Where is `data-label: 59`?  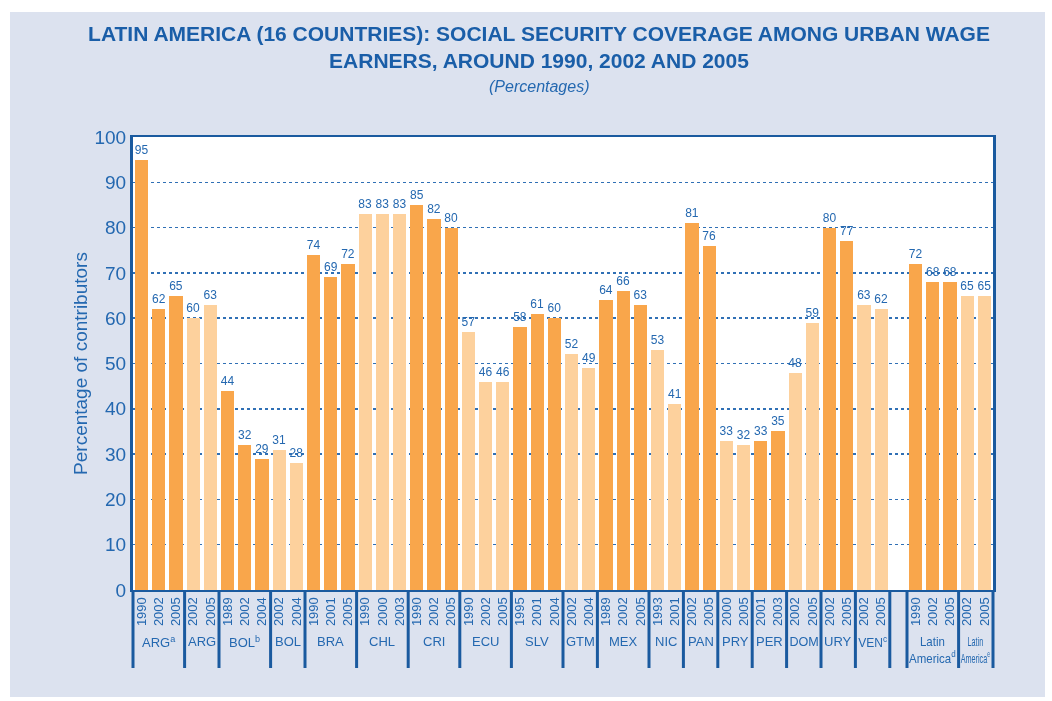 data-label: 59 is located at coordinates (812, 312).